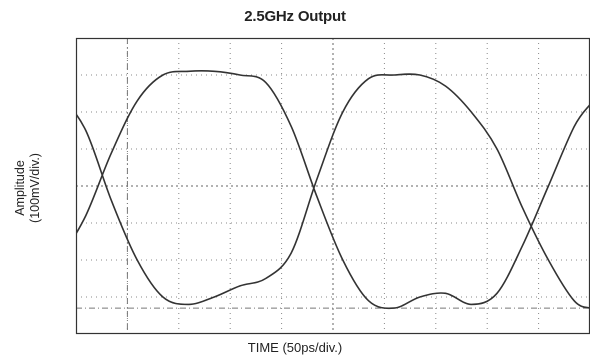  I want to click on x-axis-label: TIME (50ps/div.), so click(295, 347).